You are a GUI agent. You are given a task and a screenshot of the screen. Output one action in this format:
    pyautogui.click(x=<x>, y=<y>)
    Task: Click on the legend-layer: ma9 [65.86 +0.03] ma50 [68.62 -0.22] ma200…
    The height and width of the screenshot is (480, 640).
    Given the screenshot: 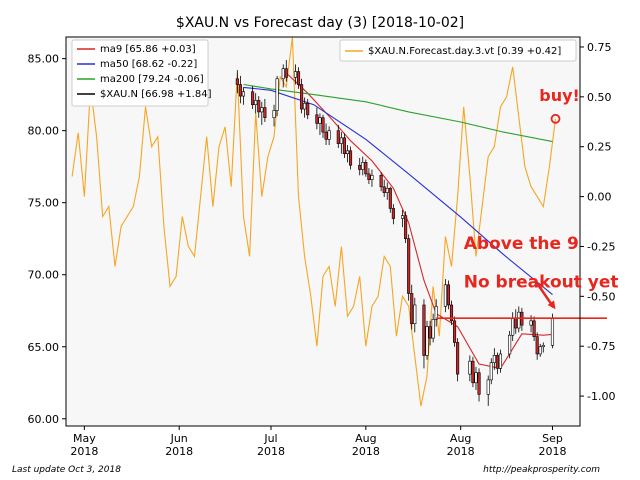 What is the action you would take?
    pyautogui.click(x=324, y=73)
    